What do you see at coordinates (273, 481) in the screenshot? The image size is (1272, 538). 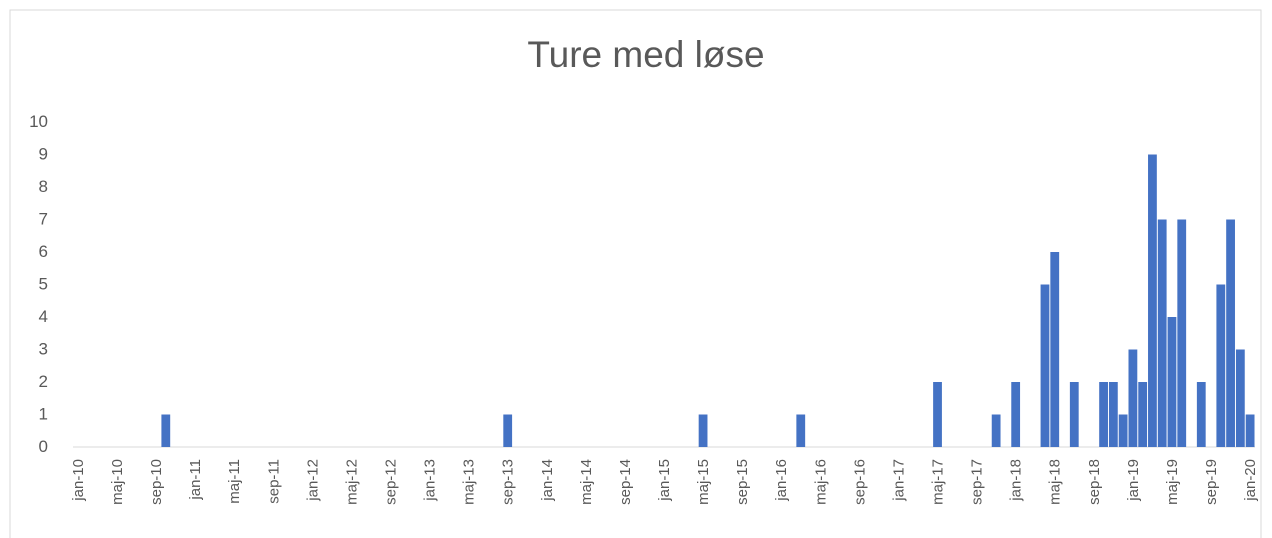 I see `x-tick-label: sep-11` at bounding box center [273, 481].